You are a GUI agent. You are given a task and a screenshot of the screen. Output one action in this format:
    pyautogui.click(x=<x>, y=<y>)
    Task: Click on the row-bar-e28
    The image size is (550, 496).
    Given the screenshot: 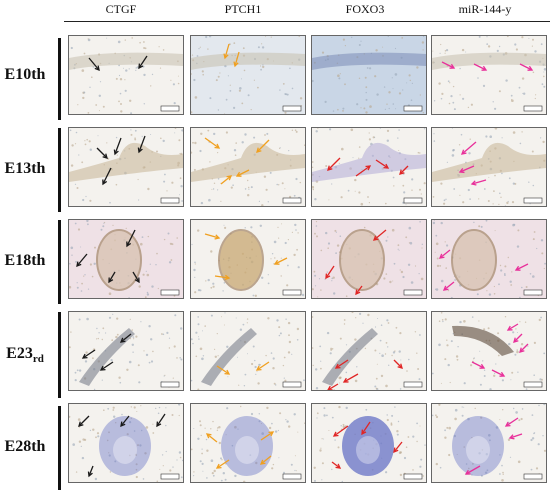 What is the action you would take?
    pyautogui.click(x=59, y=448)
    